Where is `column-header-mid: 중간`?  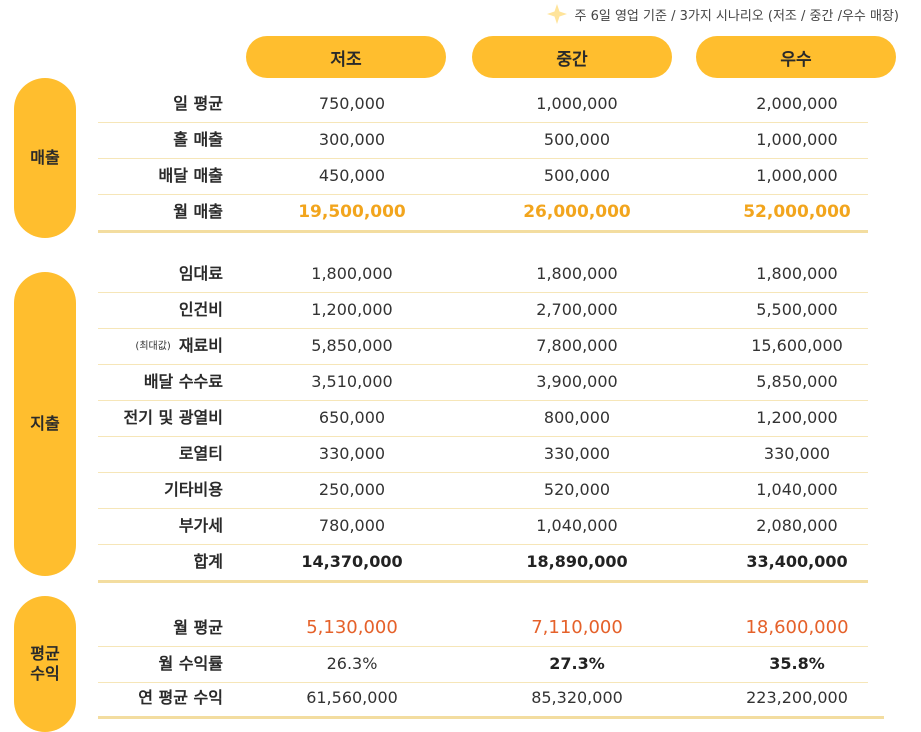 column-header-mid: 중간 is located at coordinates (572, 57).